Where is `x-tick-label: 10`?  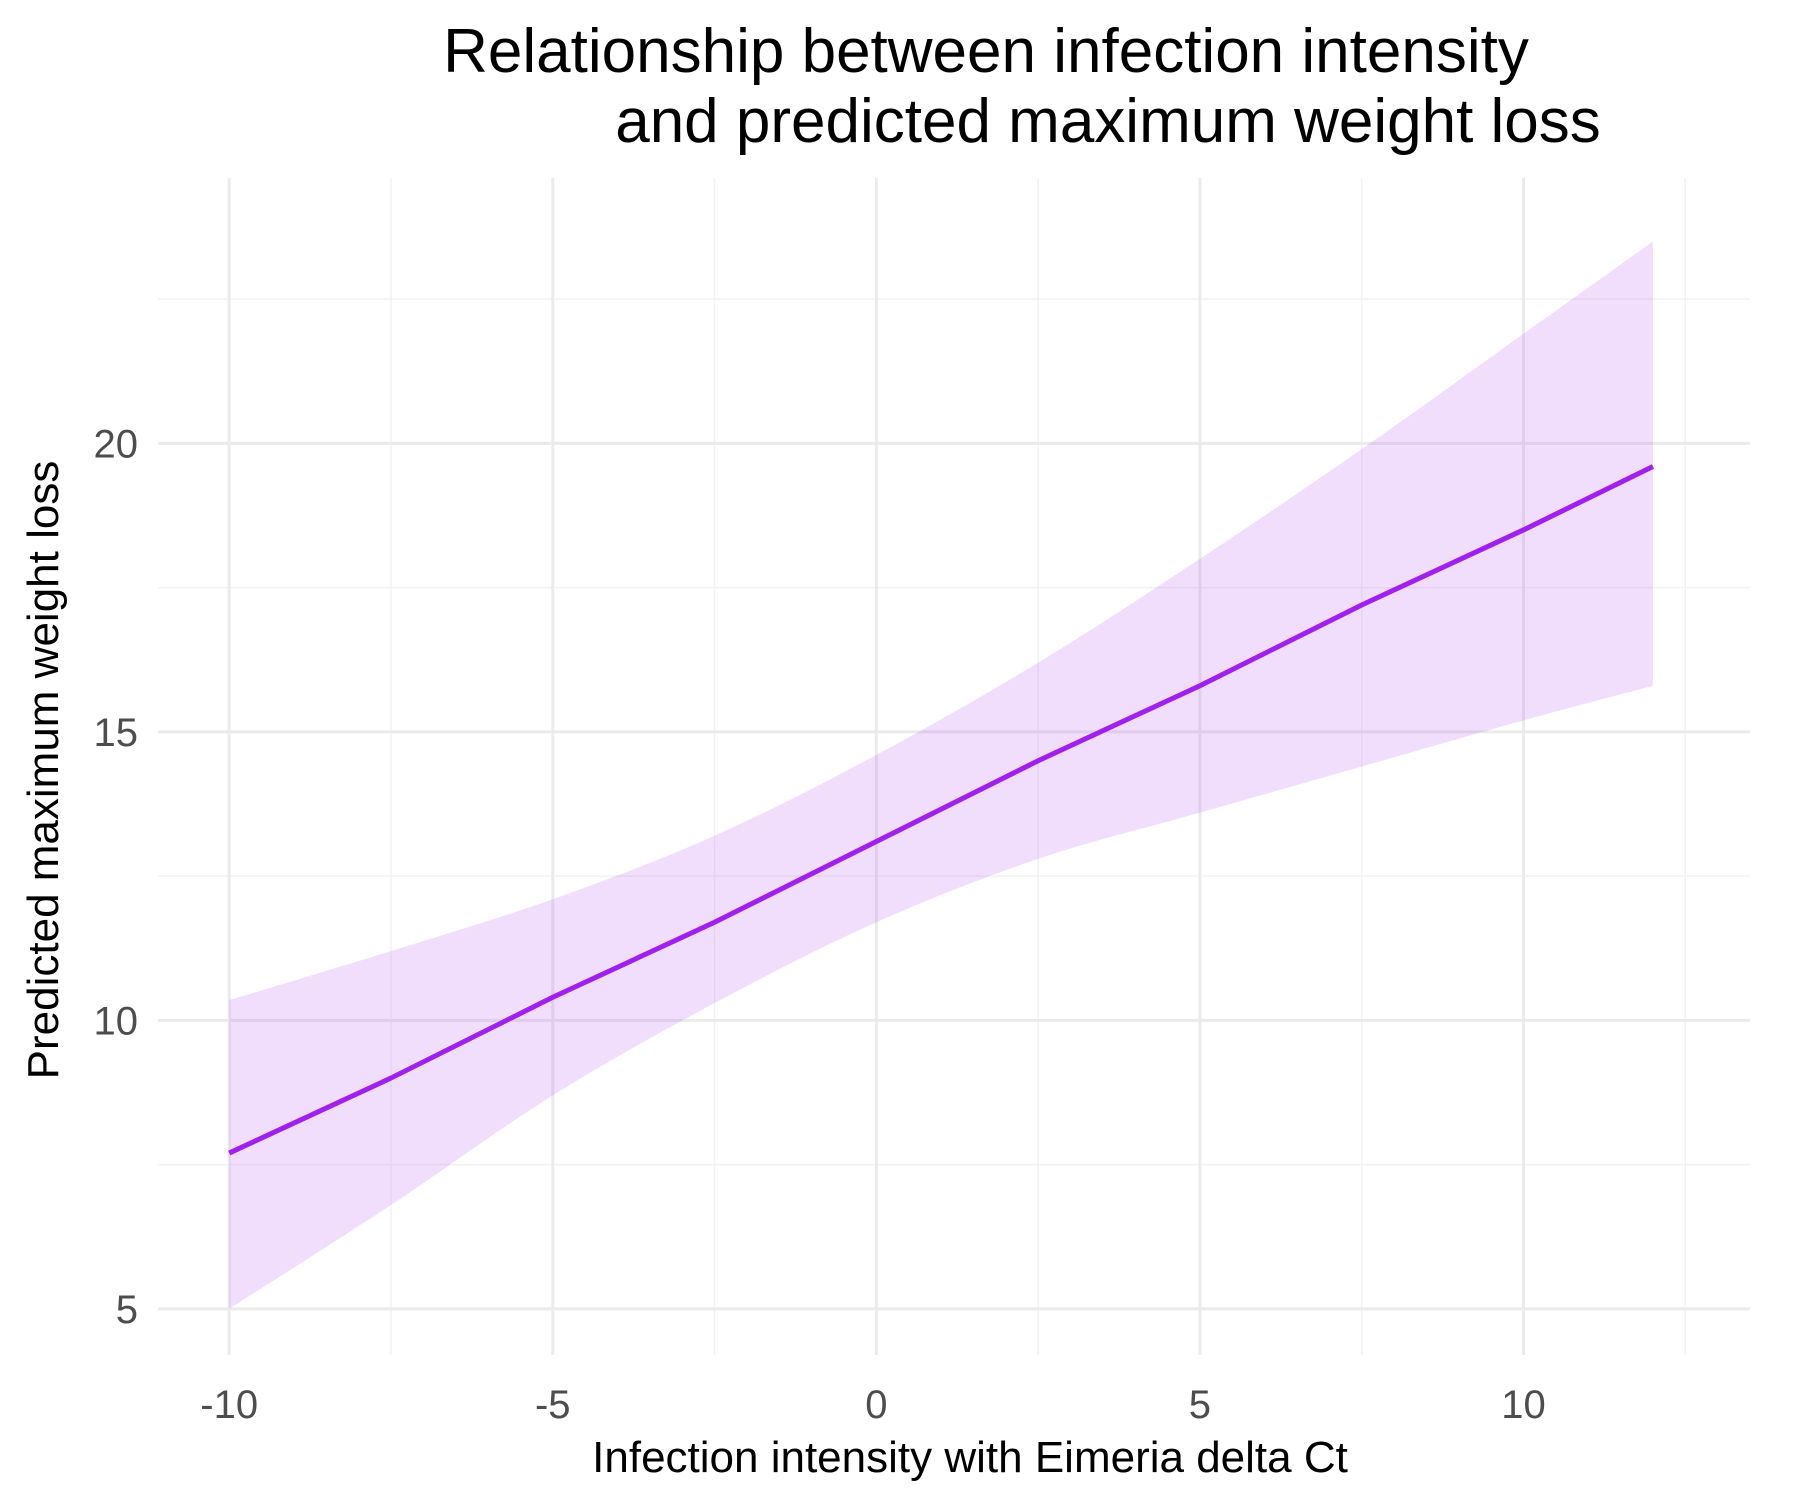
x-tick-label: 10 is located at coordinates (1523, 1405).